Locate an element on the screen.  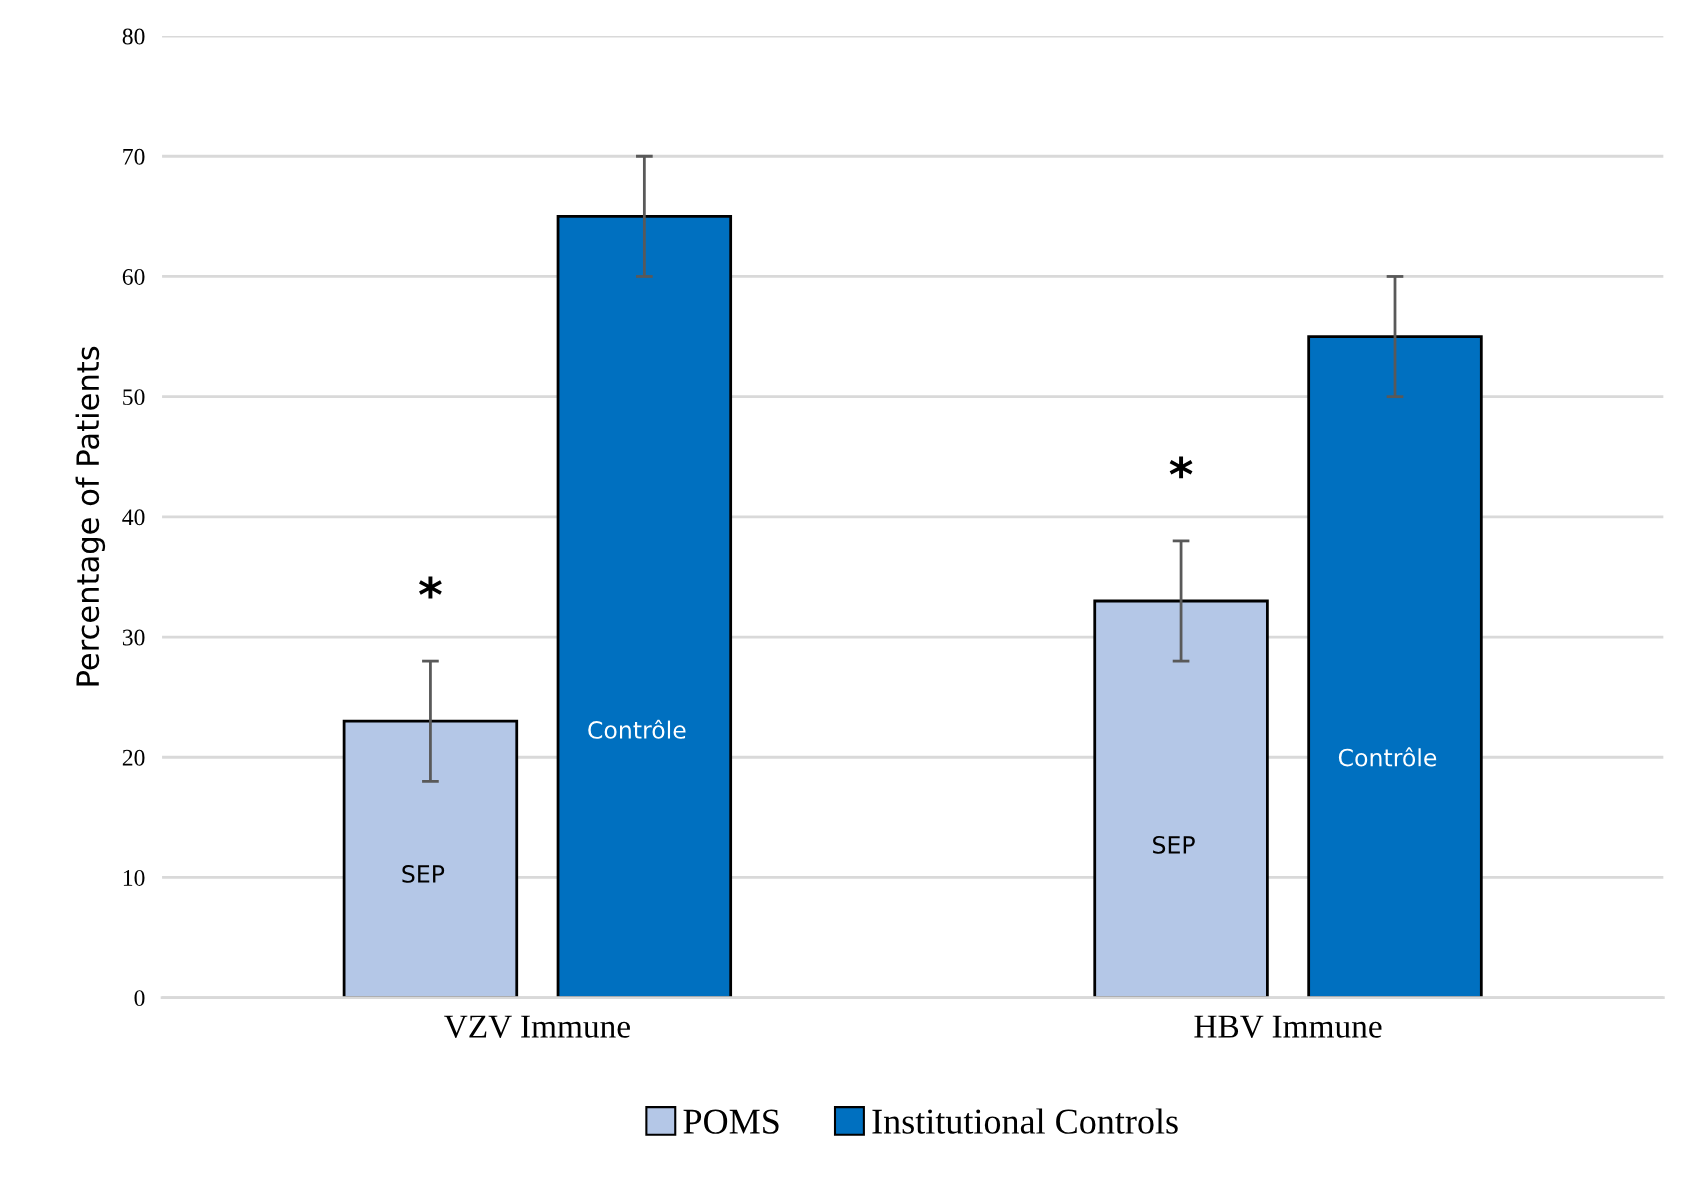
legend-label: Institutional Controls is located at coordinates (1025, 1121).